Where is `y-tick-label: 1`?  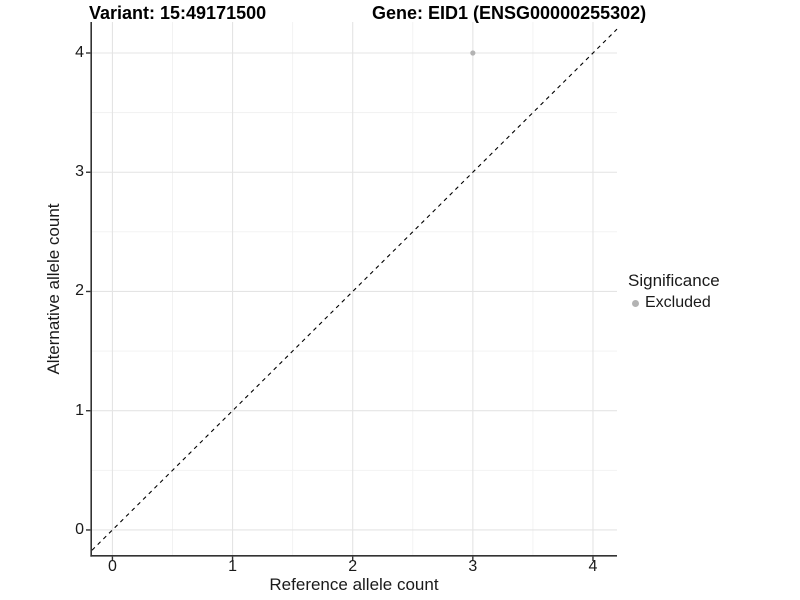
y-tick-label: 1 is located at coordinates (79, 410).